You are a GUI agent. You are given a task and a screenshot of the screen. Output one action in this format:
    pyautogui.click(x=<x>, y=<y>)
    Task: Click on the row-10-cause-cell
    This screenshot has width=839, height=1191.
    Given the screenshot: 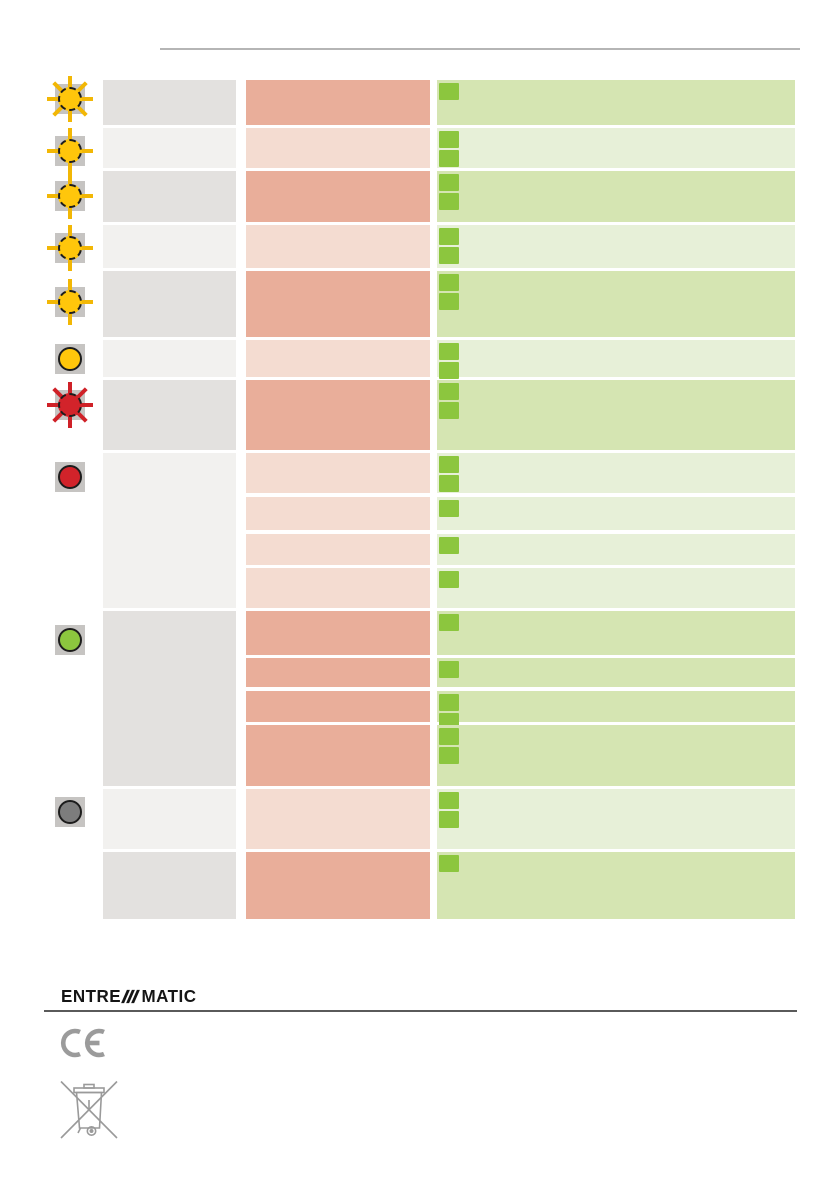 What is the action you would take?
    pyautogui.click(x=338, y=819)
    